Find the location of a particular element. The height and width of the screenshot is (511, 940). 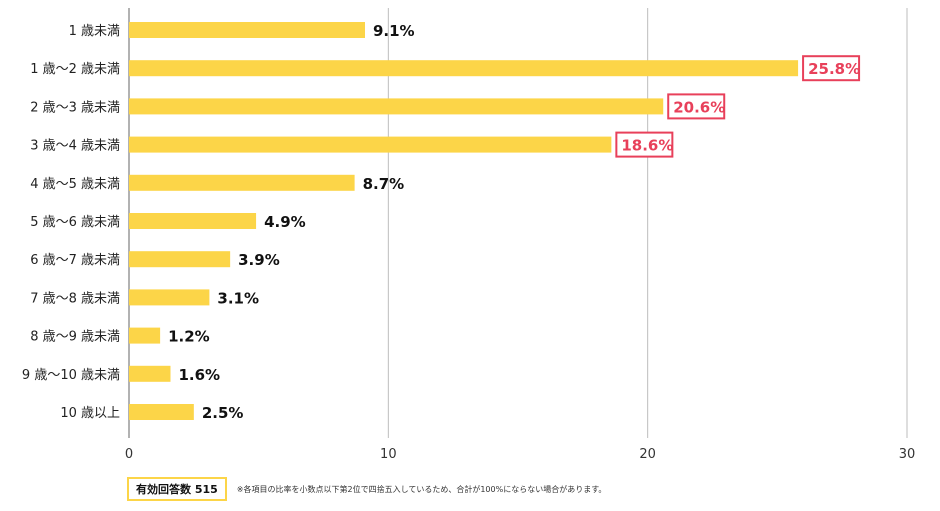

x-tick-label: 10 is located at coordinates (388, 454).